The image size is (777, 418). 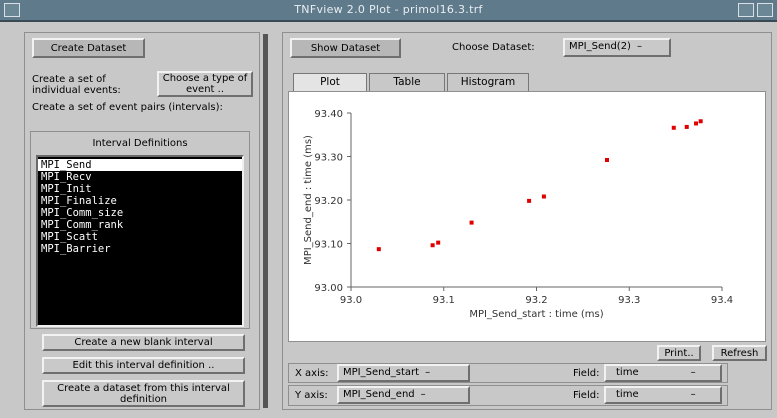 What do you see at coordinates (330, 82) in the screenshot?
I see `tab-plot: Plot` at bounding box center [330, 82].